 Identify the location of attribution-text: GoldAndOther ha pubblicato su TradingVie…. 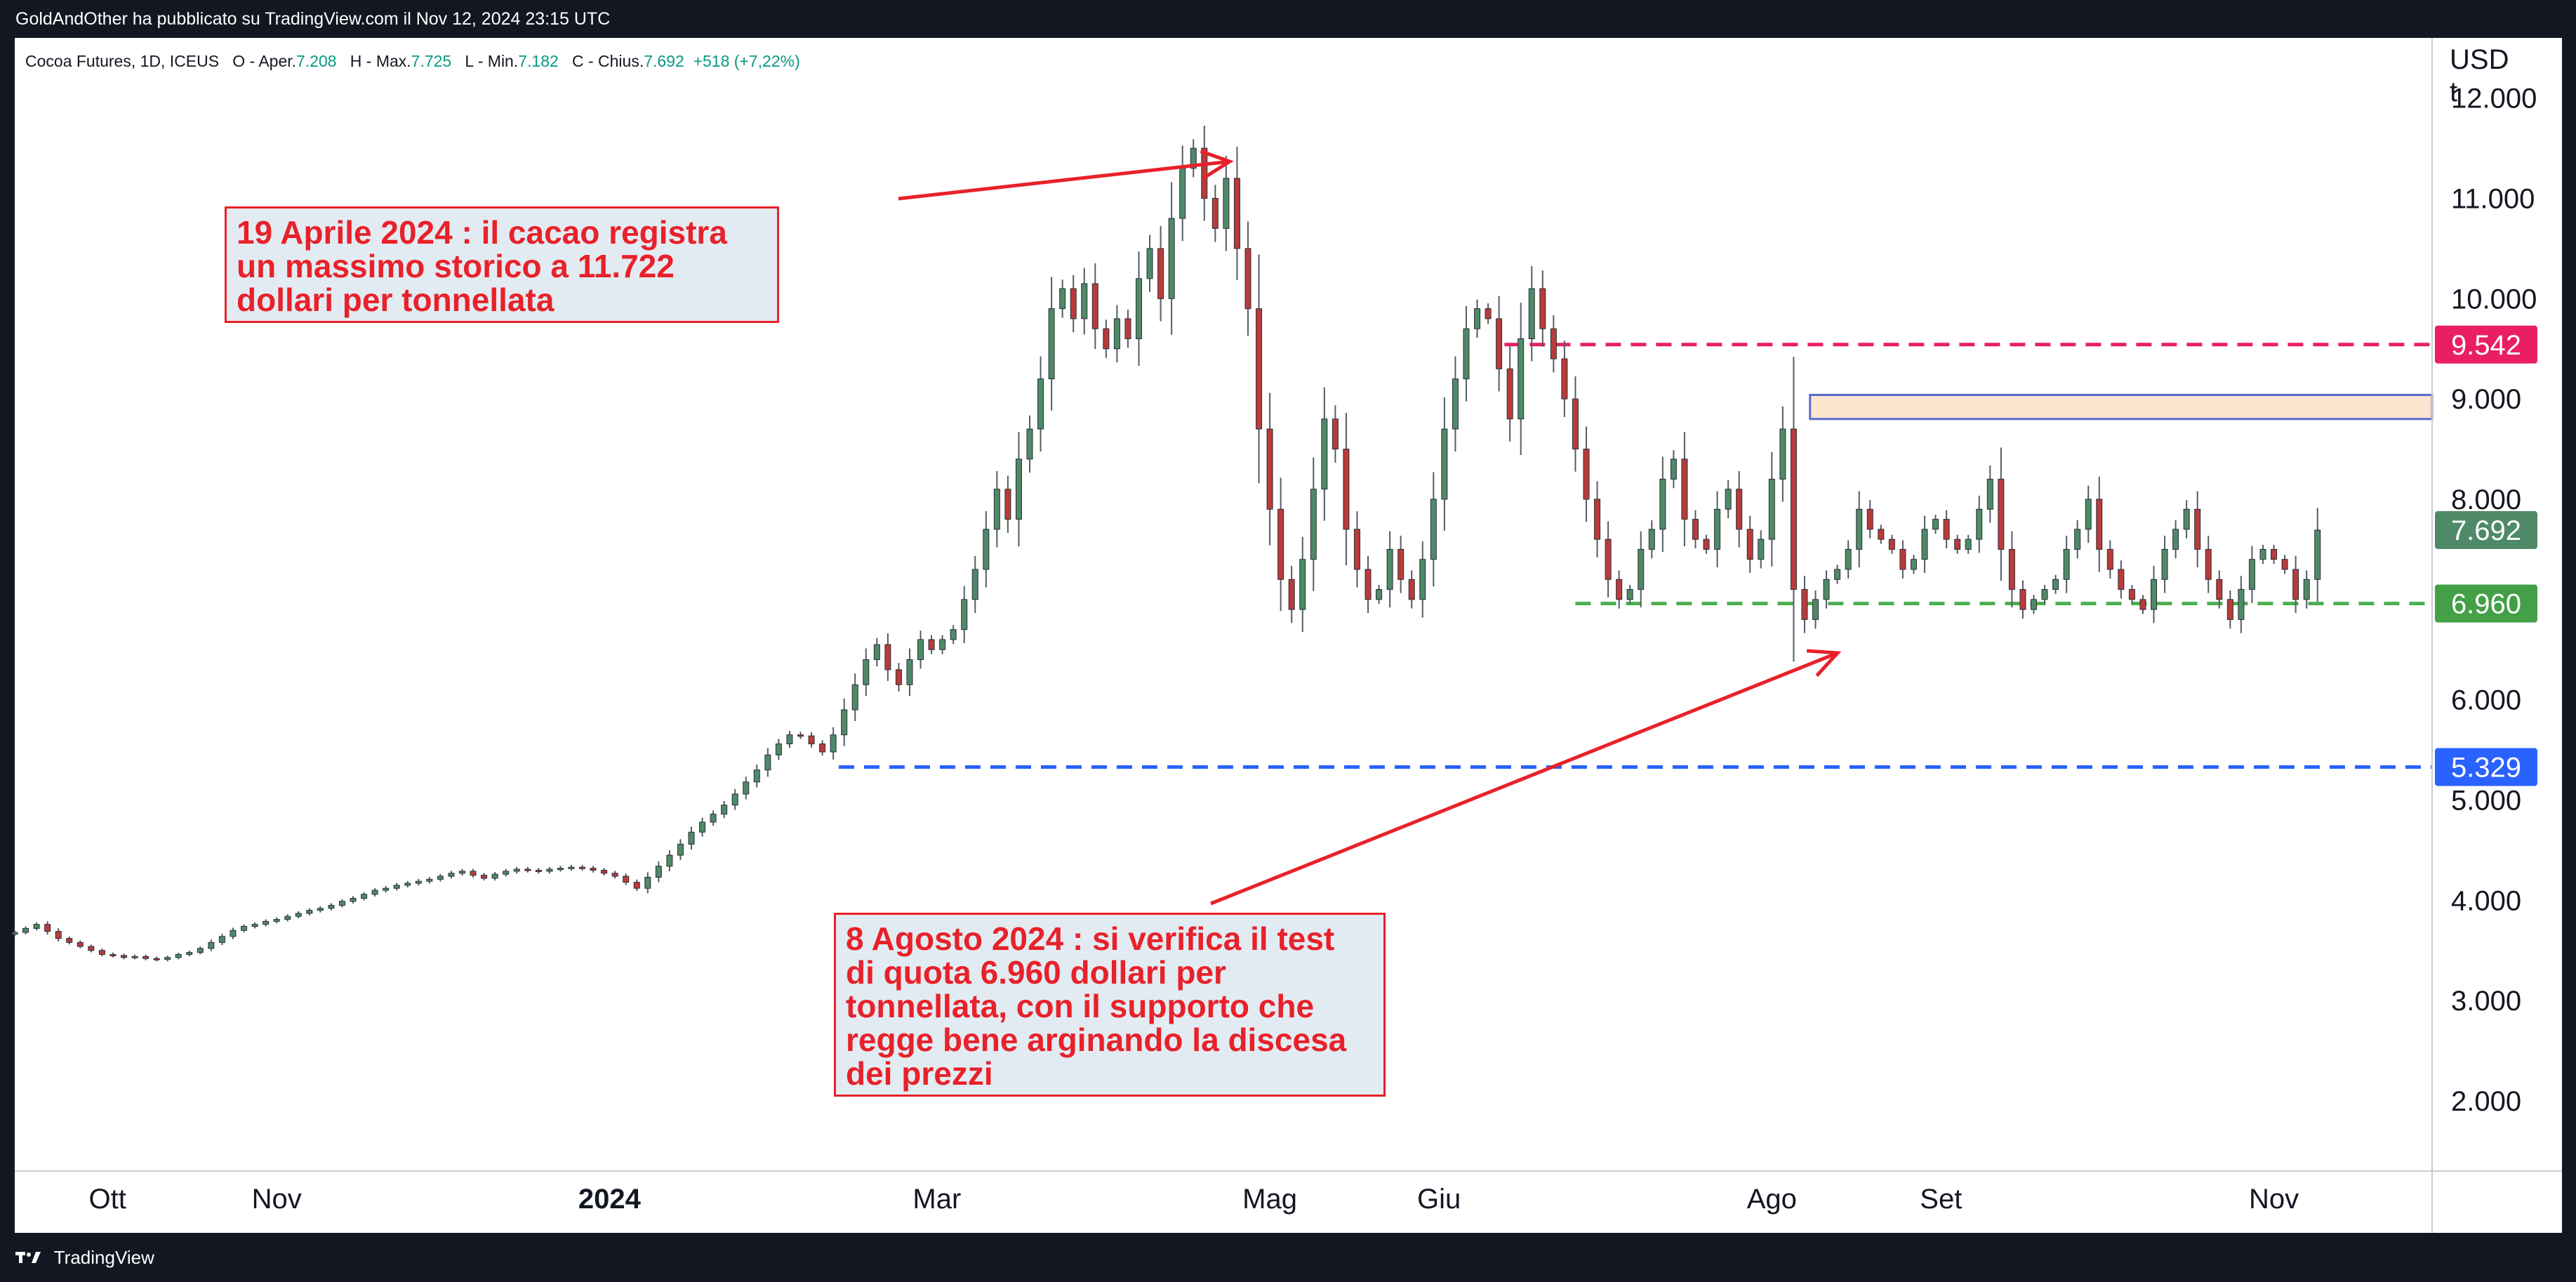
(313, 19).